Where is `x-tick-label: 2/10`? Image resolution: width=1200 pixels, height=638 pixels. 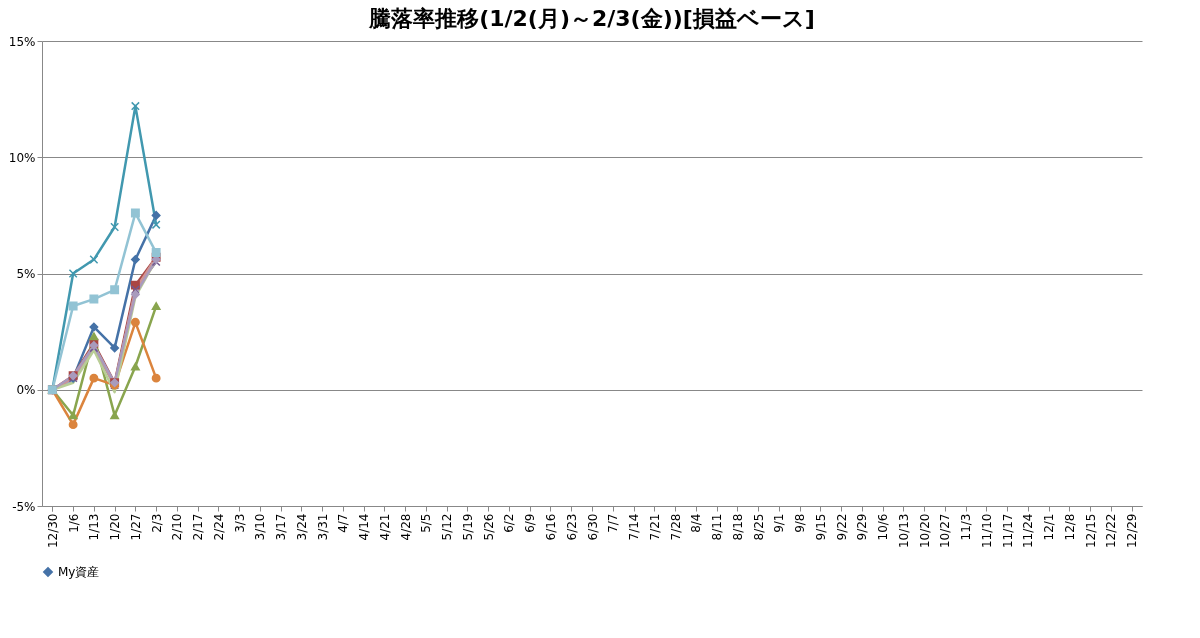
x-tick-label: 2/10 is located at coordinates (177, 527).